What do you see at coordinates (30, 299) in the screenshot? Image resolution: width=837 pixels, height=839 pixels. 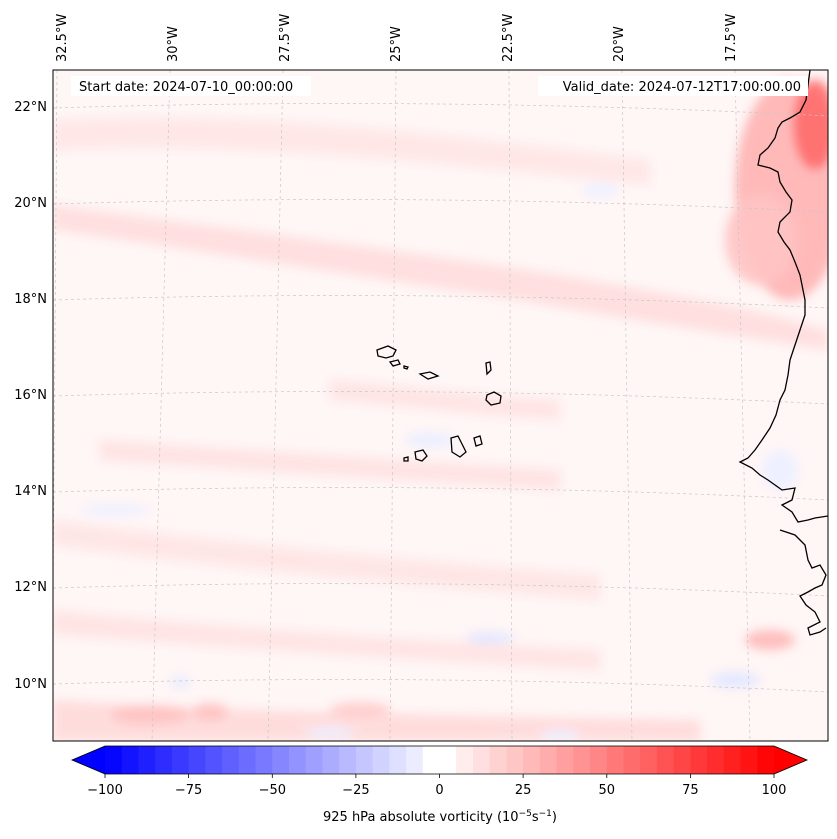 I see `lat-label: 18°N` at bounding box center [30, 299].